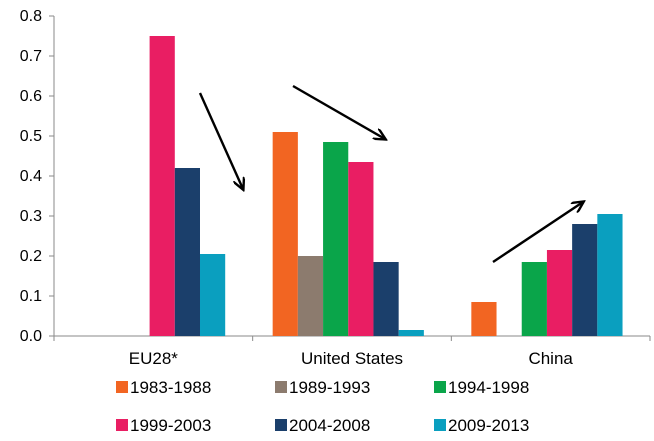 Image resolution: width=654 pixels, height=441 pixels. Describe the element at coordinates (488, 387) in the screenshot. I see `legend-label: 1994-1998` at that location.